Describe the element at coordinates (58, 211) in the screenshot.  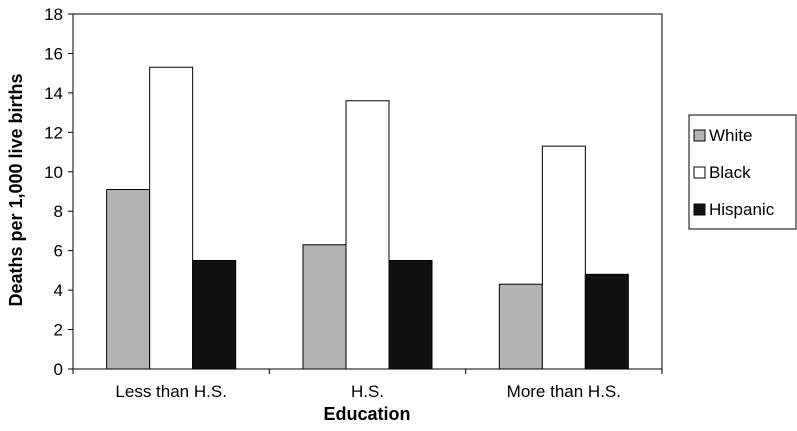
I see `y-tick-label: 8` at that location.